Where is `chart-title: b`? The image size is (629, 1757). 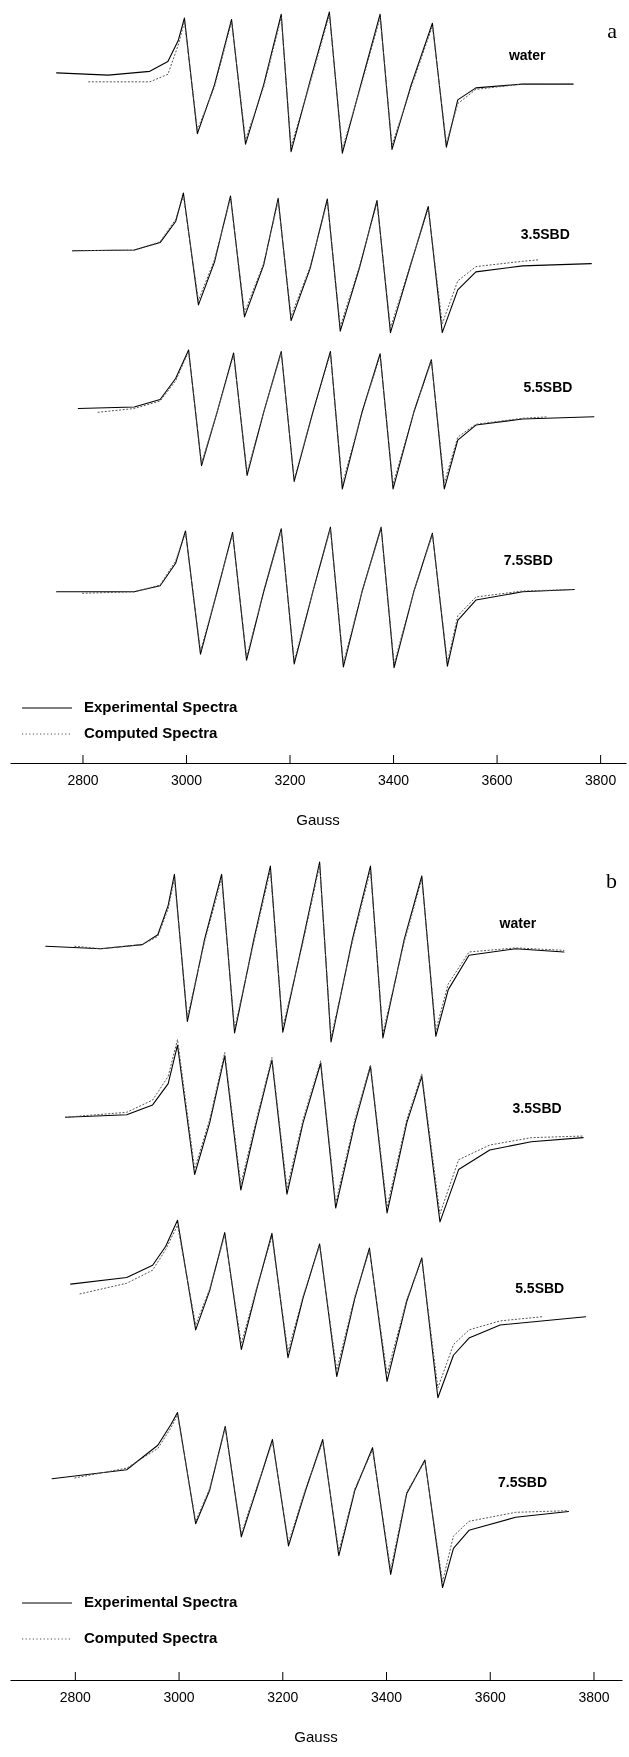 chart-title: b is located at coordinates (611, 880).